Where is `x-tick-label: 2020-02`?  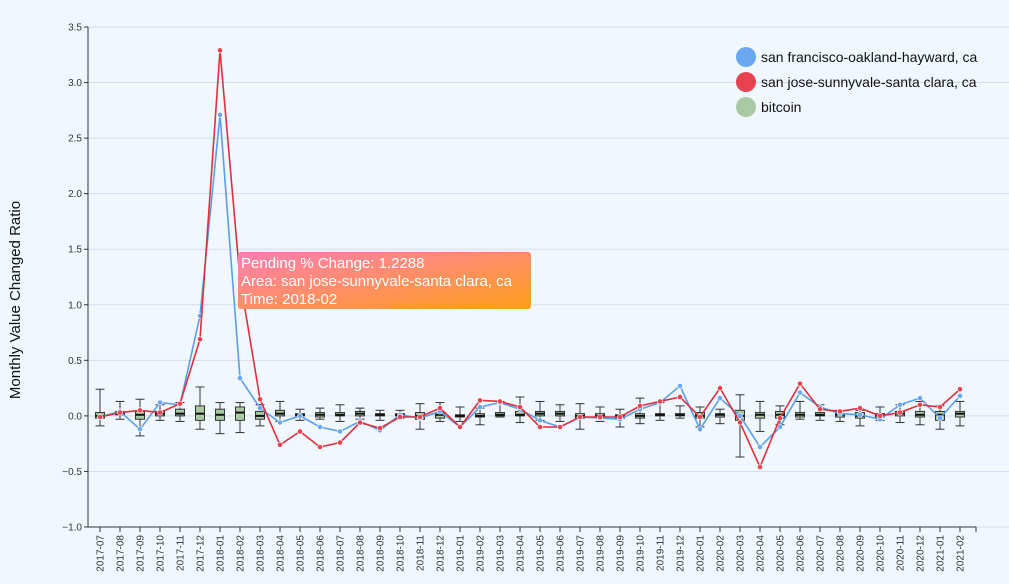
x-tick-label: 2020-02 is located at coordinates (721, 553).